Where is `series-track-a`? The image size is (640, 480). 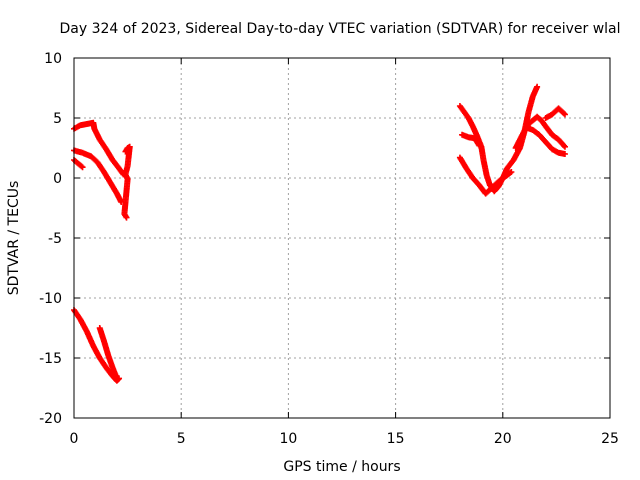
series-track-a is located at coordinates (99, 148).